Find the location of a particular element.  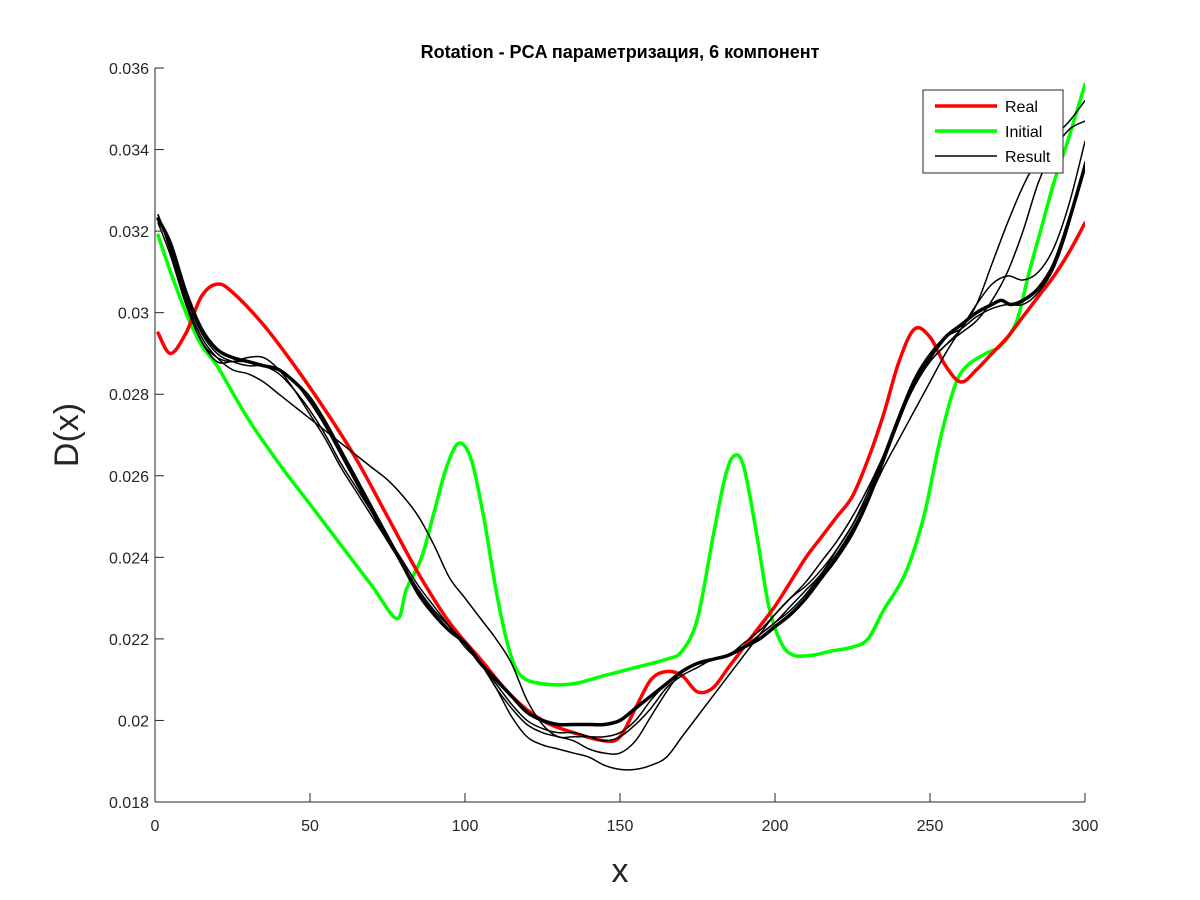

x-axis-label: x is located at coordinates (620, 871).